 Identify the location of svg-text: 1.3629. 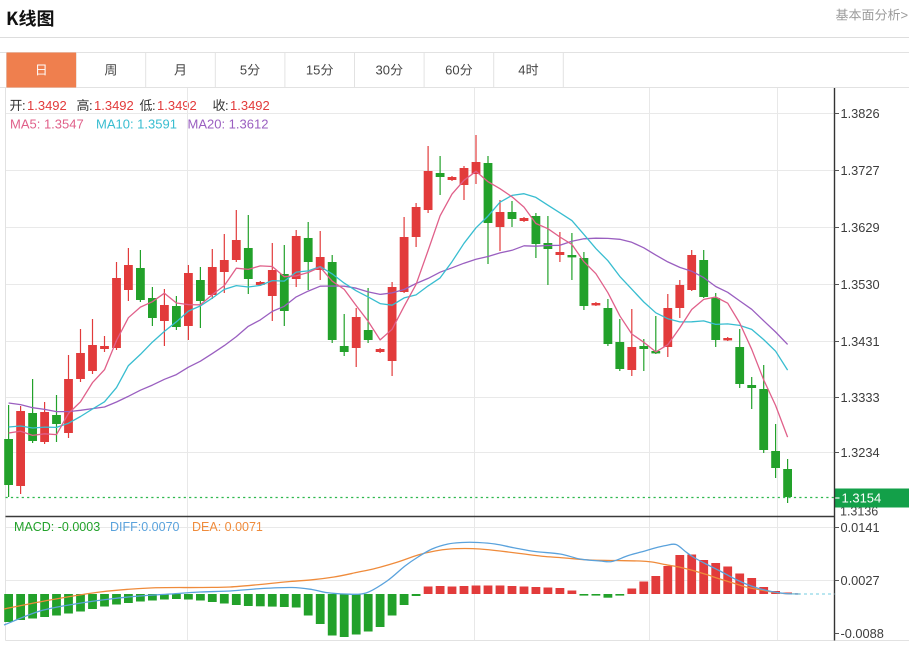
(860, 227).